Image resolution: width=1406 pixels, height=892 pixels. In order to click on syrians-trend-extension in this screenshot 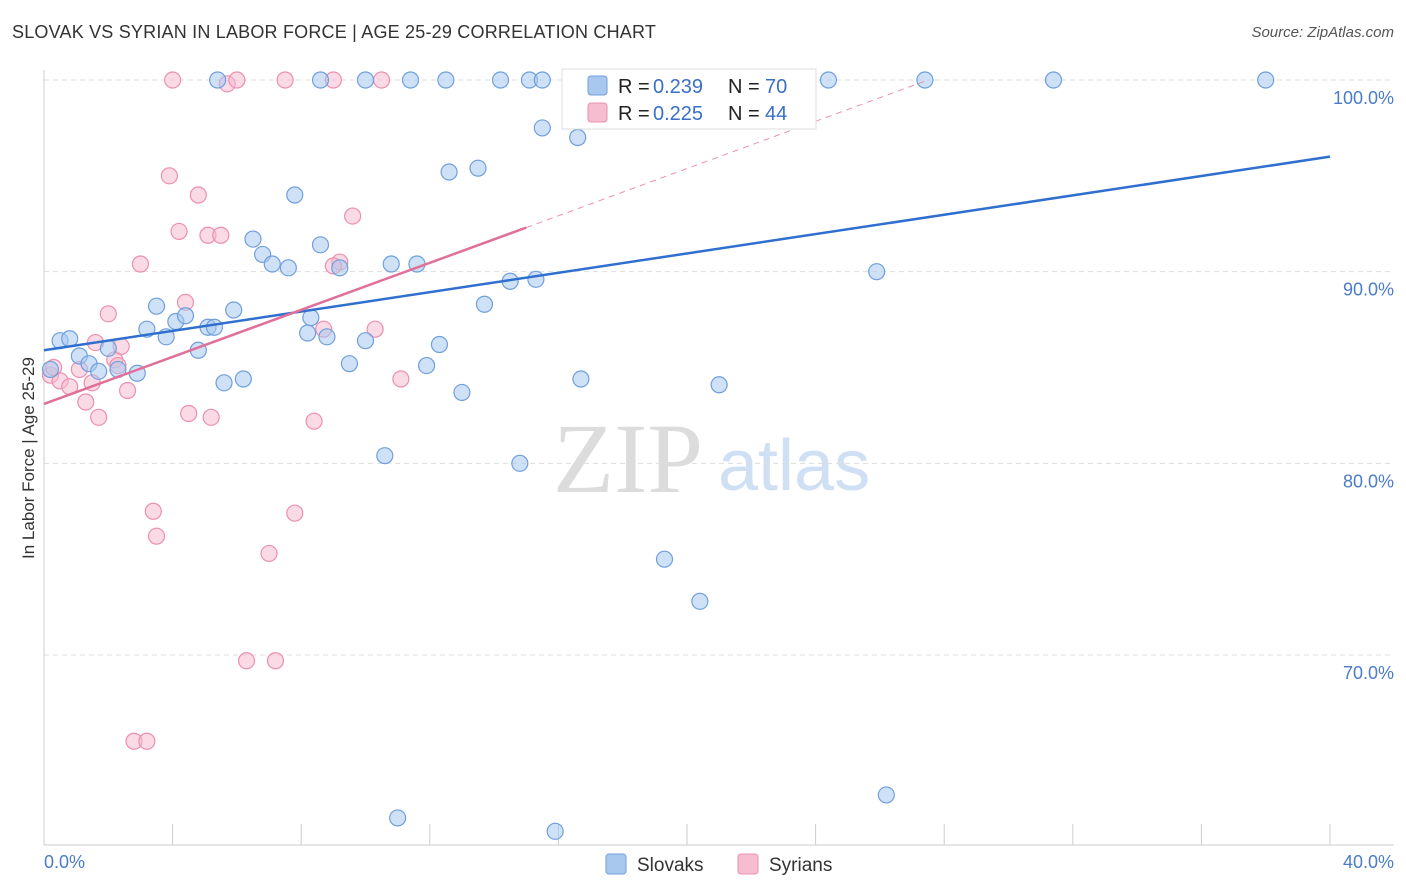, I will do `click(727, 154)`.